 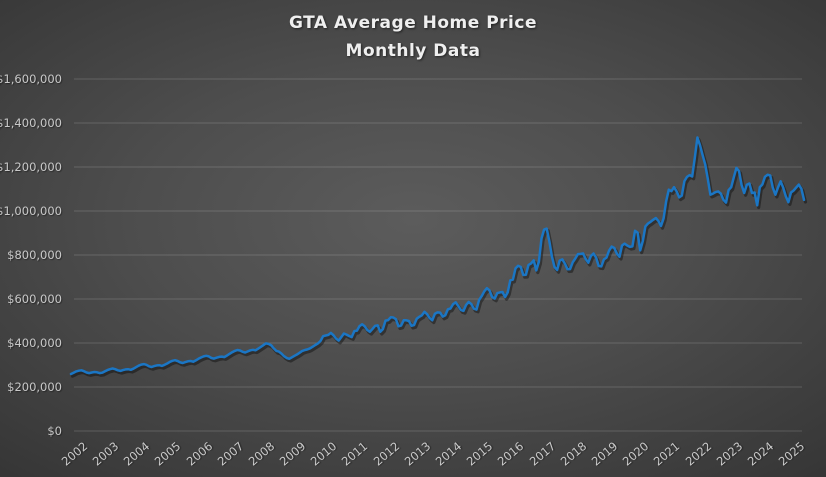 I want to click on y-tick-label: $1,400,000, so click(x=31, y=123).